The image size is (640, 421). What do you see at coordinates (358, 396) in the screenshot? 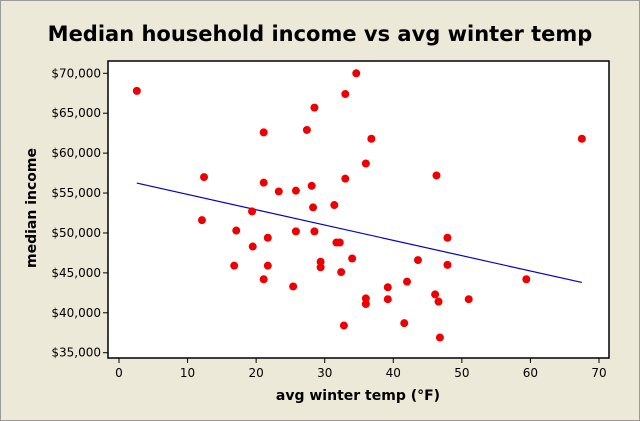
I see `x-axis-label: avg winter temp (°F)` at bounding box center [358, 396].